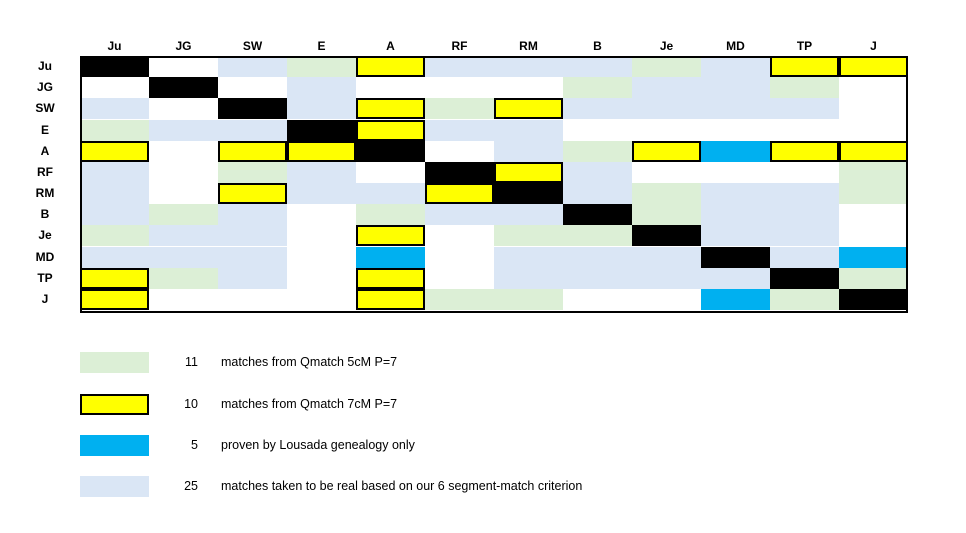 This screenshot has width=966, height=533. What do you see at coordinates (191, 486) in the screenshot?
I see `legend-count: 25` at bounding box center [191, 486].